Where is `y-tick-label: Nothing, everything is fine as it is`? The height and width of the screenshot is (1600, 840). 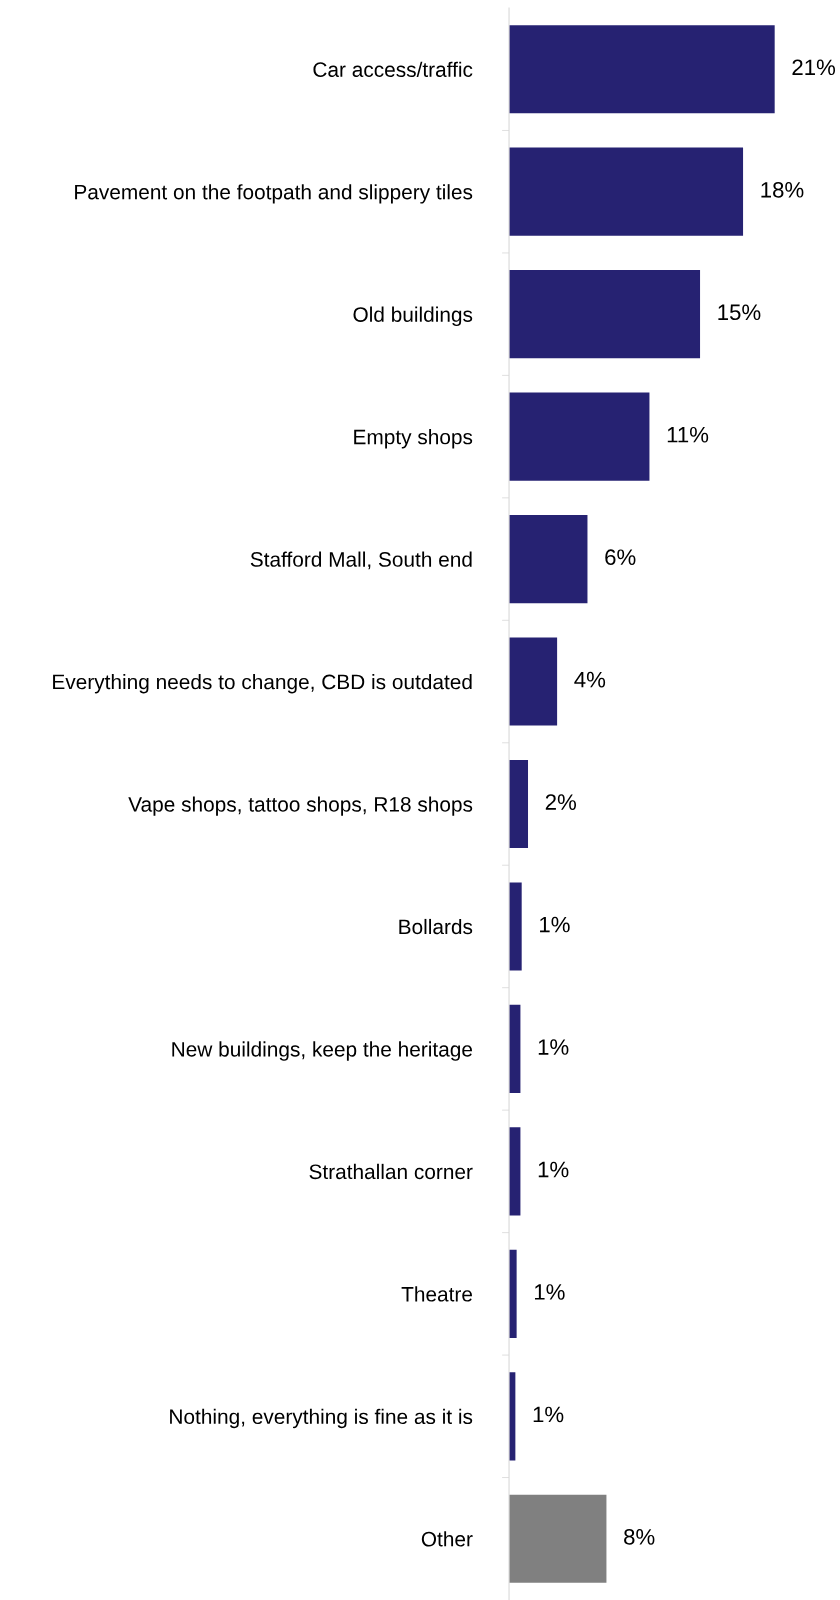 y-tick-label: Nothing, everything is fine as it is is located at coordinates (321, 1418).